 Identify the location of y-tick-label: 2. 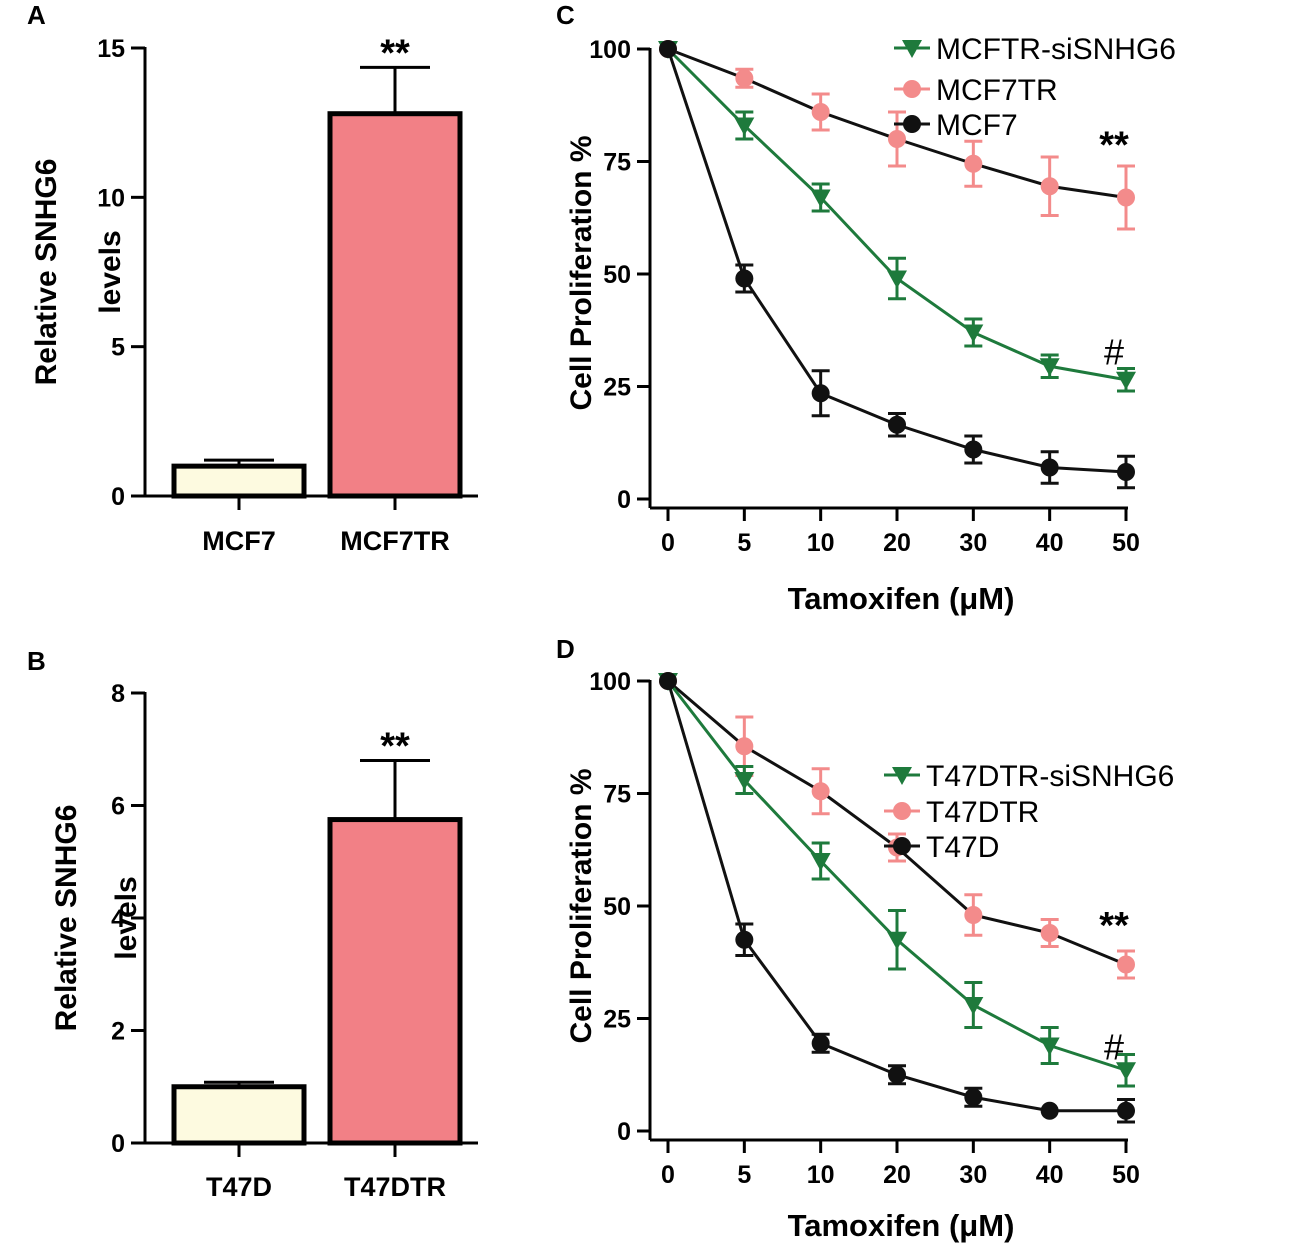
(118, 1032).